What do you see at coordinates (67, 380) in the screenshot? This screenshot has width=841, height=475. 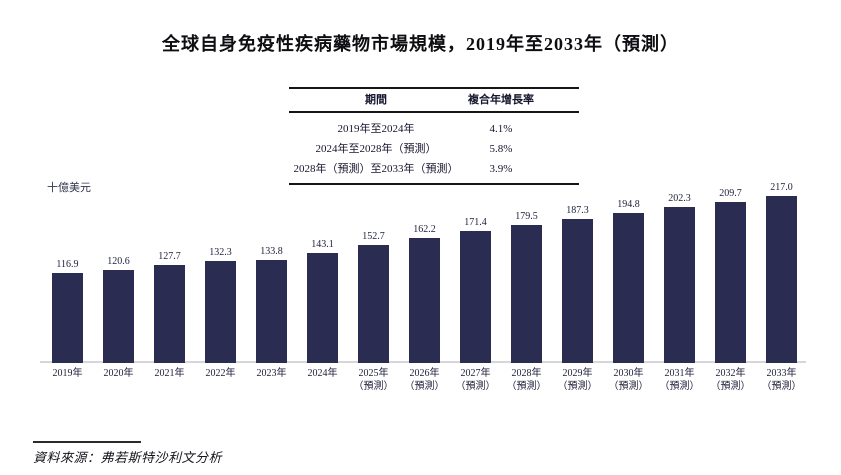 I see `x-tick-label: 2019年` at bounding box center [67, 380].